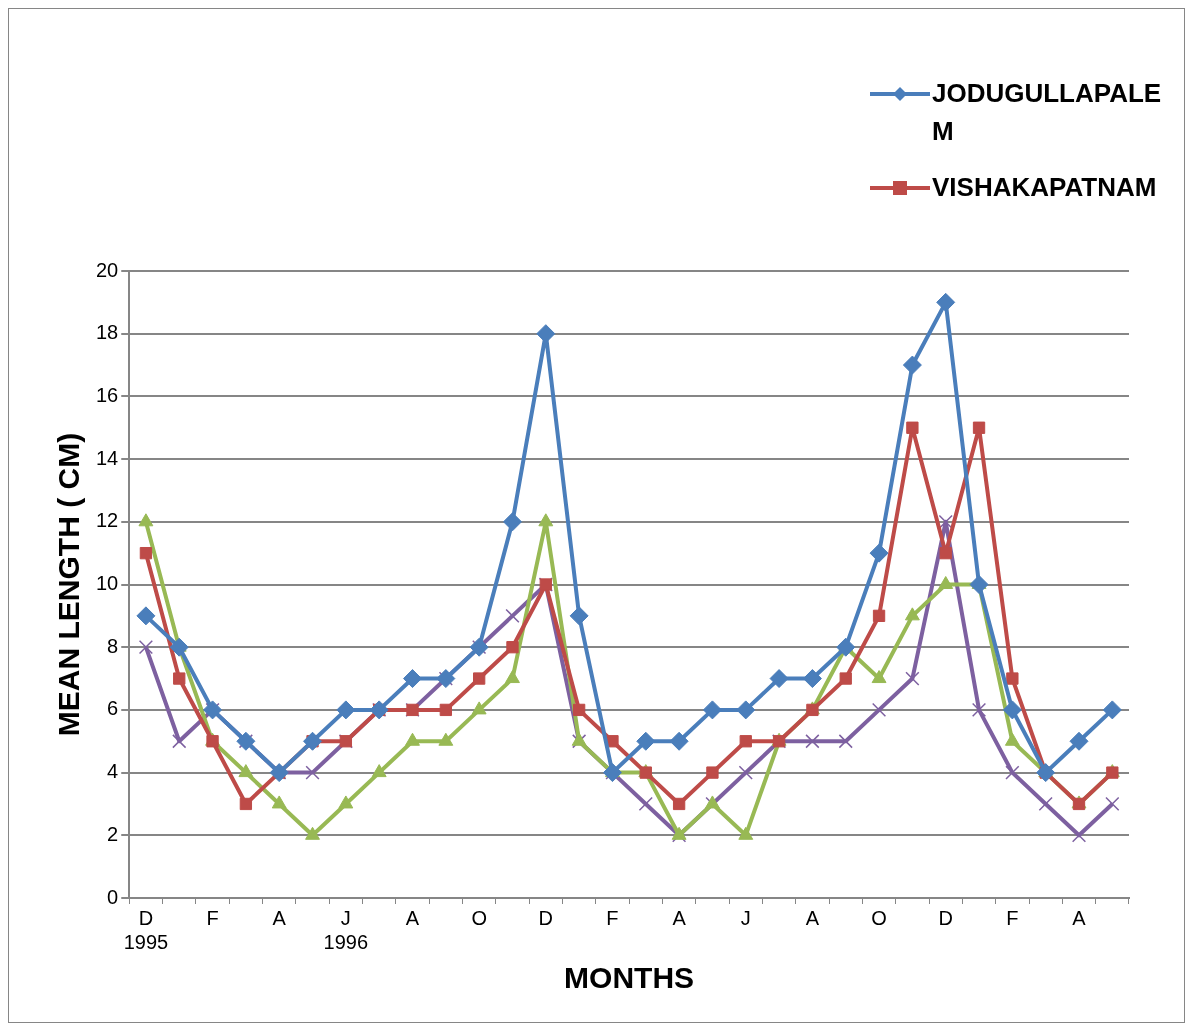 The height and width of the screenshot is (1023, 1185). I want to click on y-tick-label: 6, so click(113, 708).